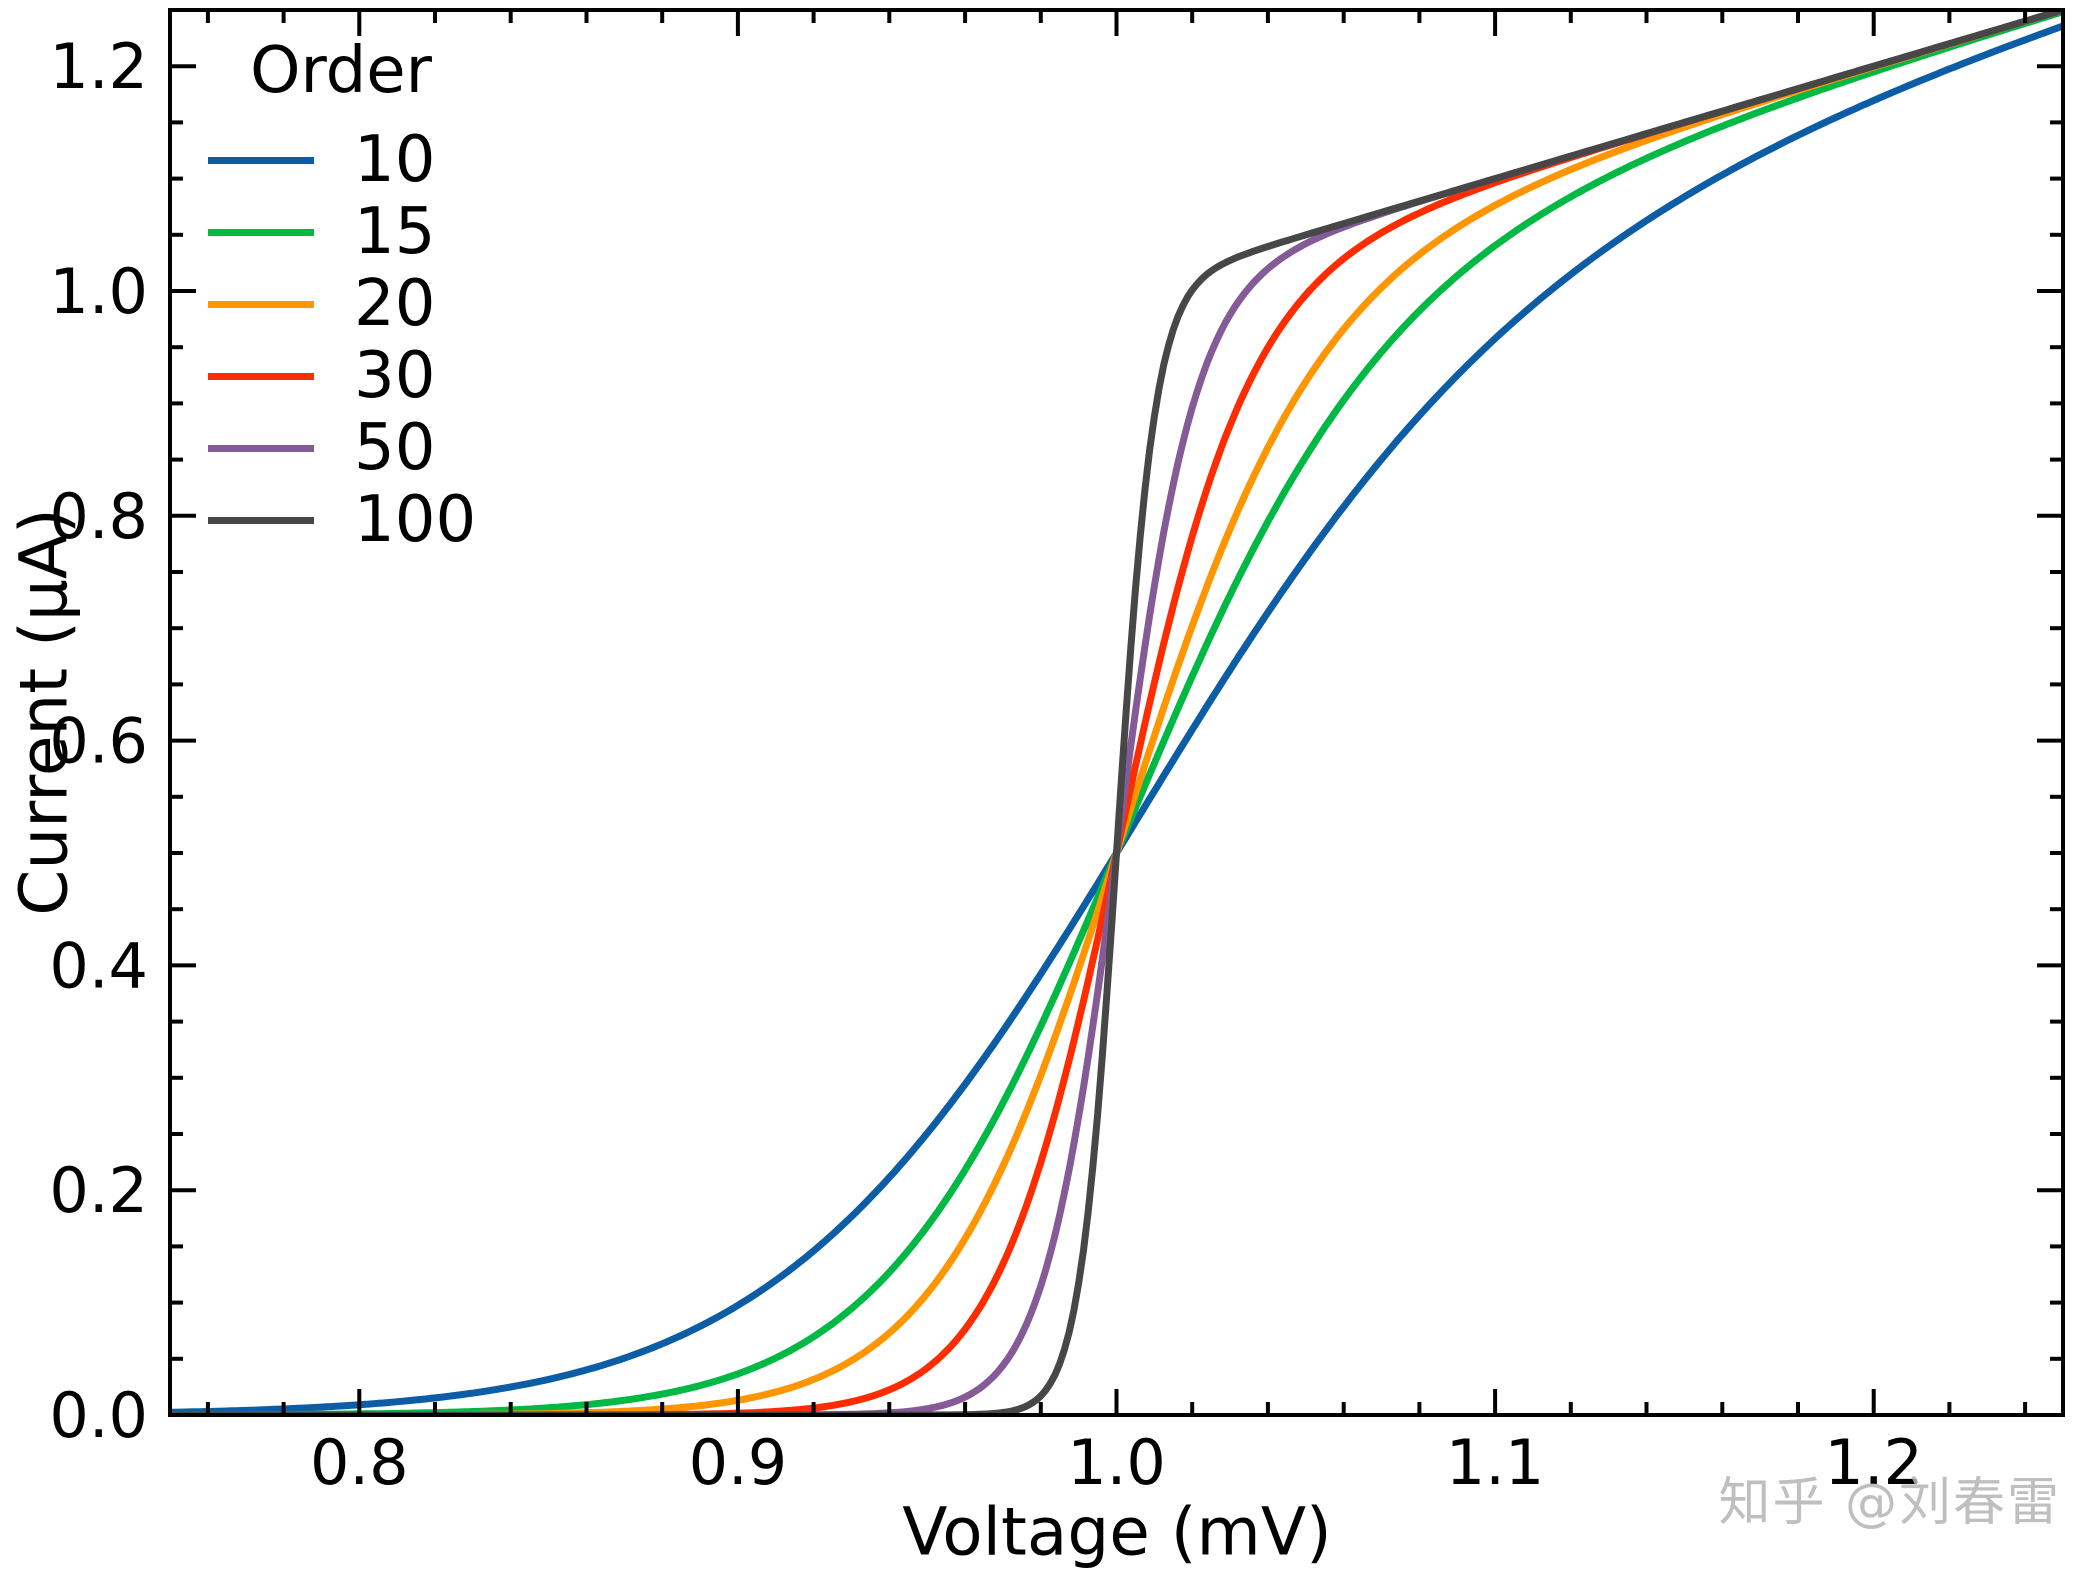  What do you see at coordinates (342, 448) in the screenshot?
I see `legend-entry: 50` at bounding box center [342, 448].